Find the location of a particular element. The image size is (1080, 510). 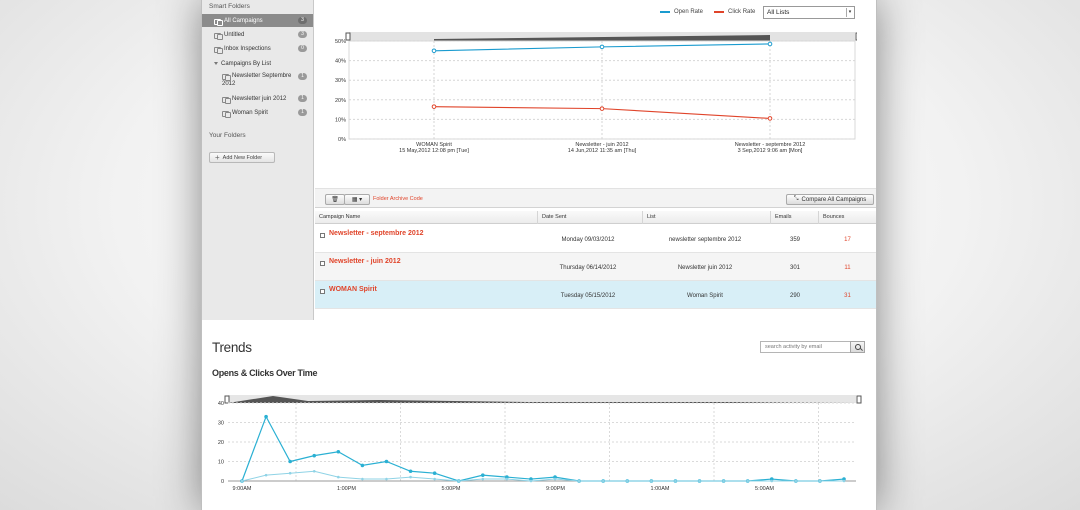

y-tick-label: 40% is located at coordinates (340, 62).